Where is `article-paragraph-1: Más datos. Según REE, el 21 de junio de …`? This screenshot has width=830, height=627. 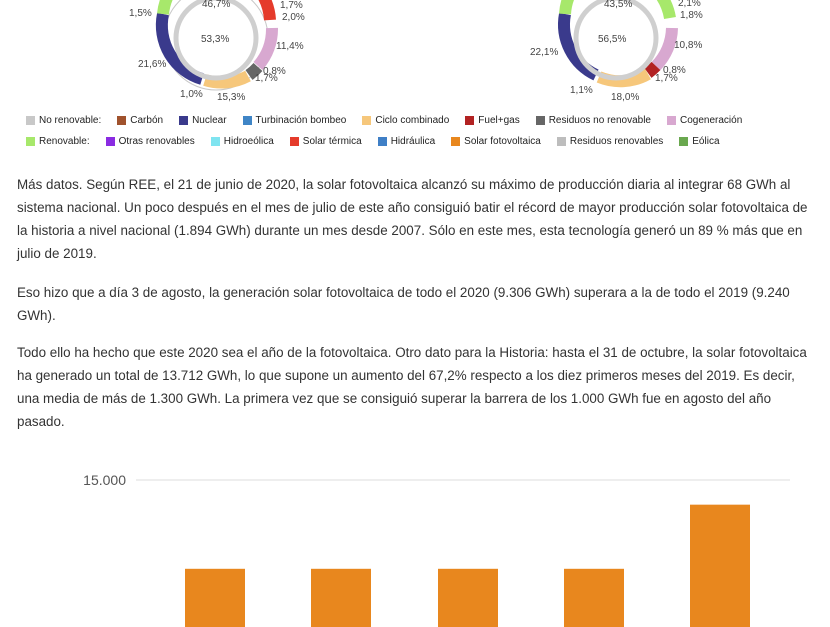 article-paragraph-1: Más datos. Según REE, el 21 de junio de … is located at coordinates (412, 219).